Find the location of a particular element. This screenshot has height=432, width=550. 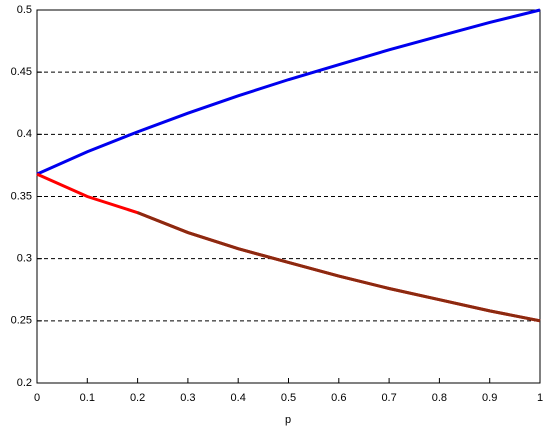

x-tick-label: 0 is located at coordinates (37, 398).